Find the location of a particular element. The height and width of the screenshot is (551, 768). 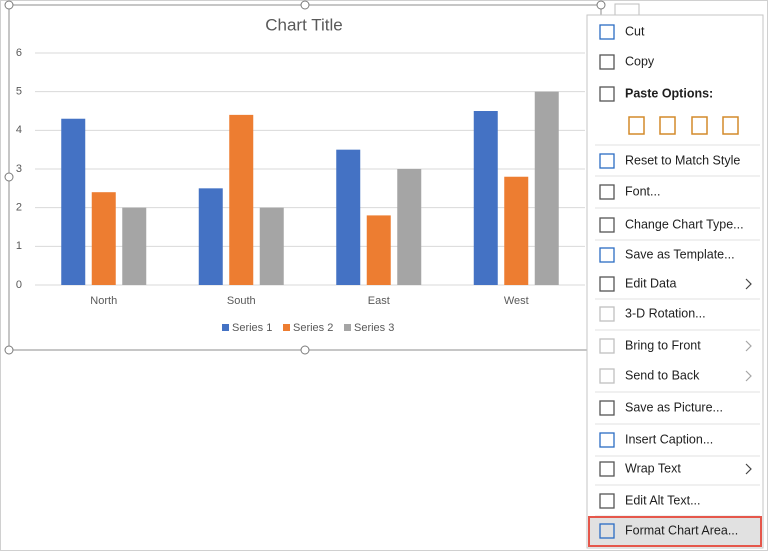

menu-highlight is located at coordinates (675, 531).